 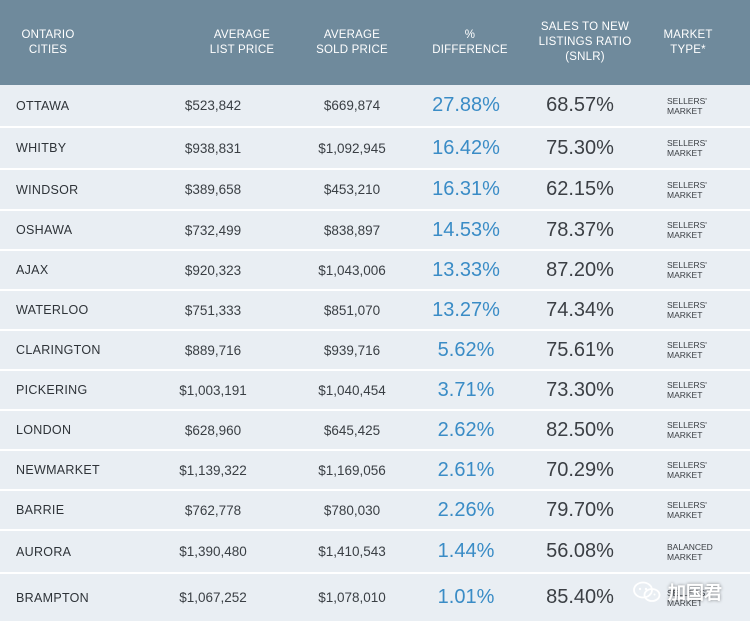 What do you see at coordinates (44, 551) in the screenshot?
I see `city-name: AURORA` at bounding box center [44, 551].